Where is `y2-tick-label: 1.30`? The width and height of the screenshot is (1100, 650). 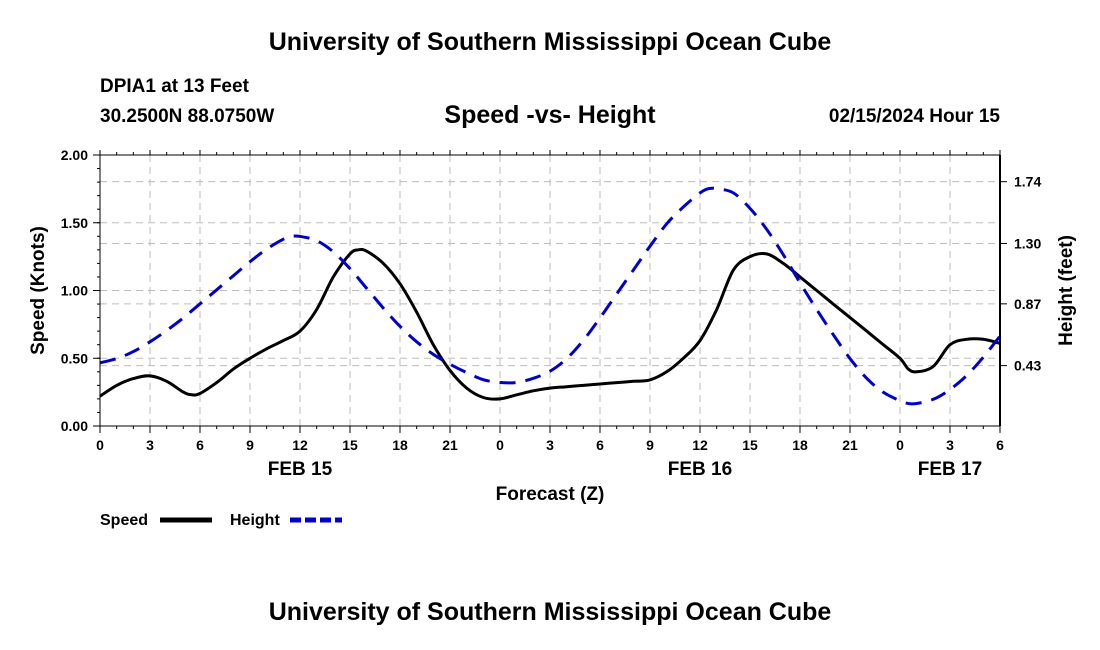
y2-tick-label: 1.30 is located at coordinates (1027, 243).